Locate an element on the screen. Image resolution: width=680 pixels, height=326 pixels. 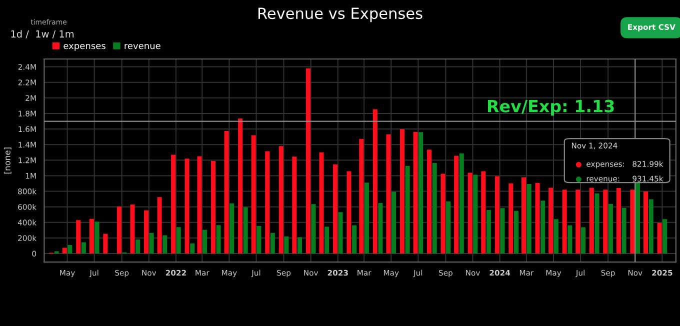
legend-label: revenue is located at coordinates (142, 47).